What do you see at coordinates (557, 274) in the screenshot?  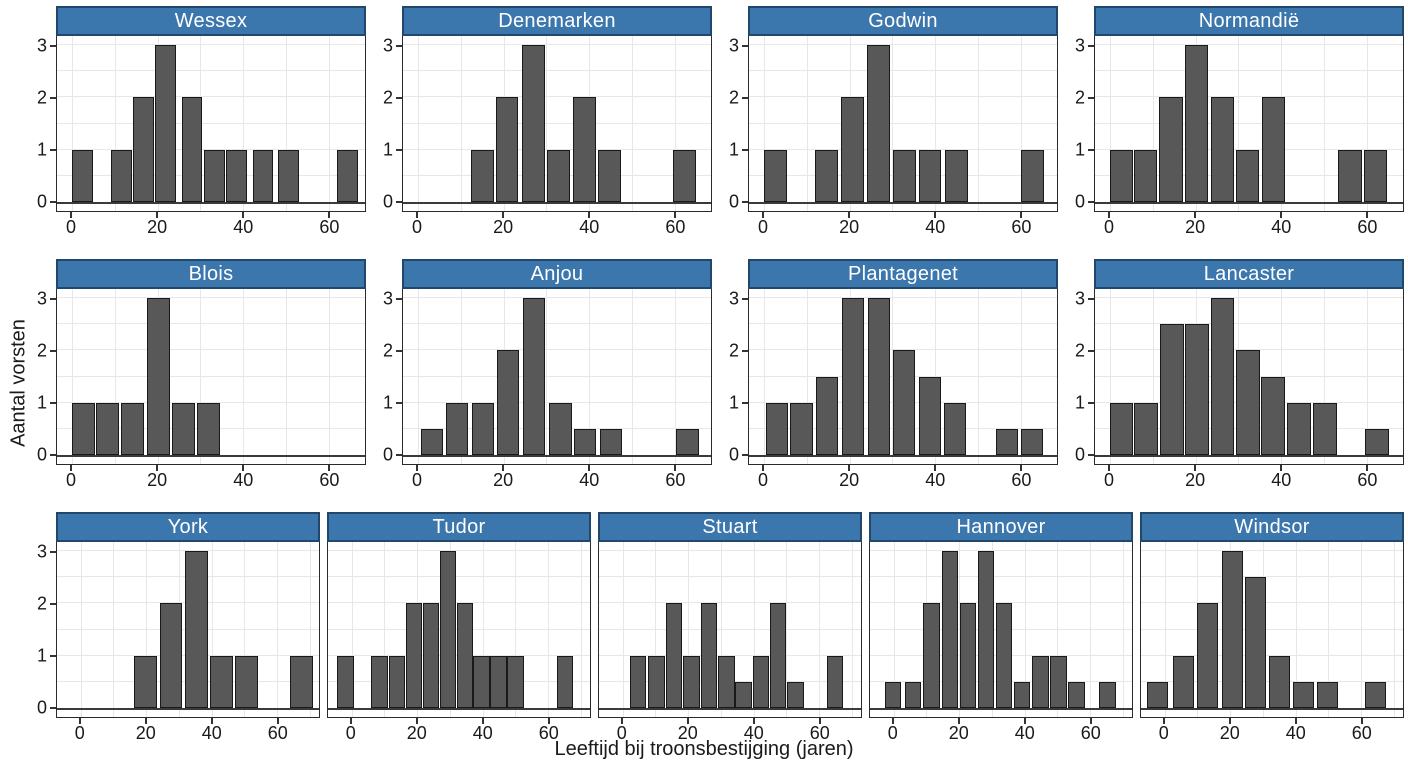 I see `facet-strip: Anjou` at bounding box center [557, 274].